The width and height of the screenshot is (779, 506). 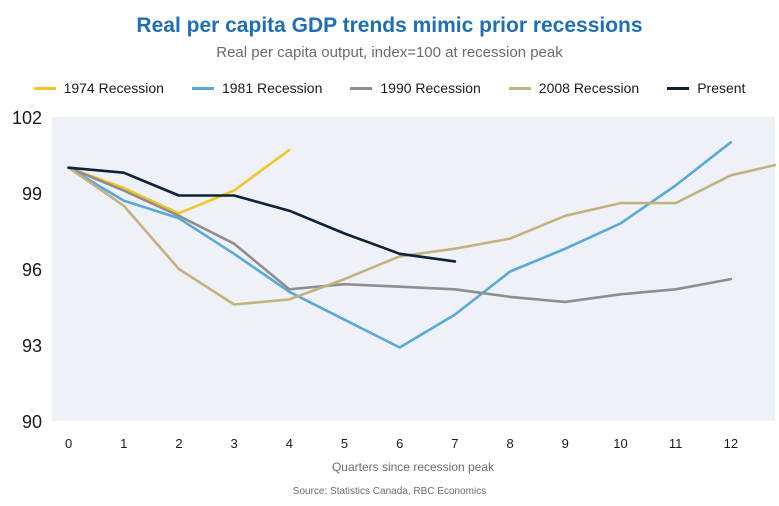 What do you see at coordinates (589, 88) in the screenshot?
I see `legend-label: 2008 Recession` at bounding box center [589, 88].